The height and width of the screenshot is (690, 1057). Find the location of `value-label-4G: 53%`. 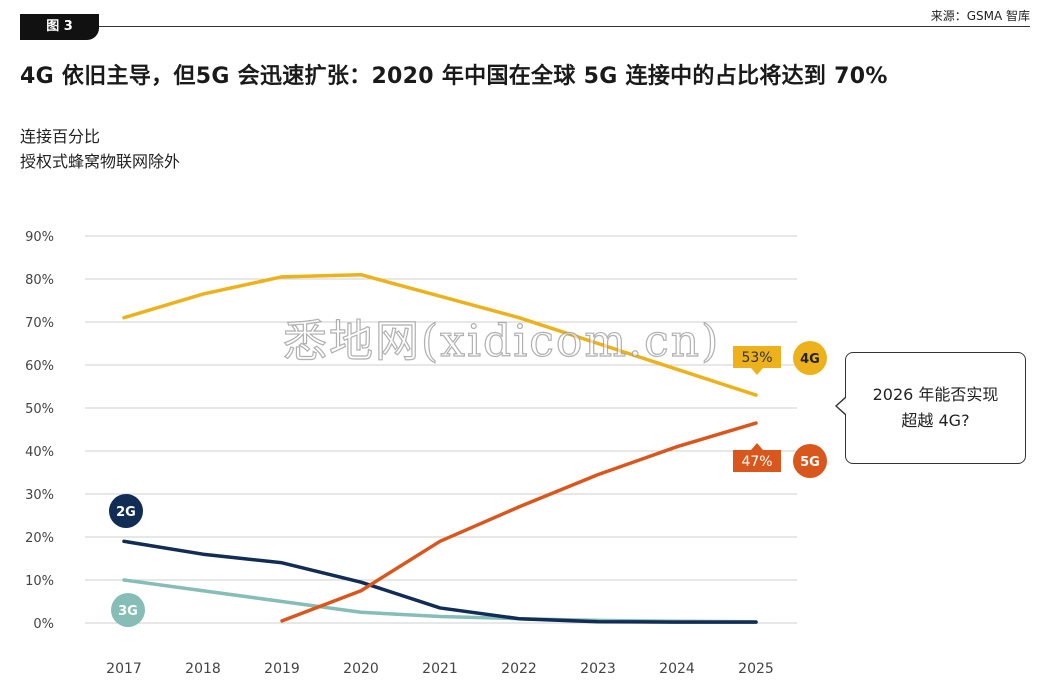

value-label-4G: 53% is located at coordinates (756, 358).